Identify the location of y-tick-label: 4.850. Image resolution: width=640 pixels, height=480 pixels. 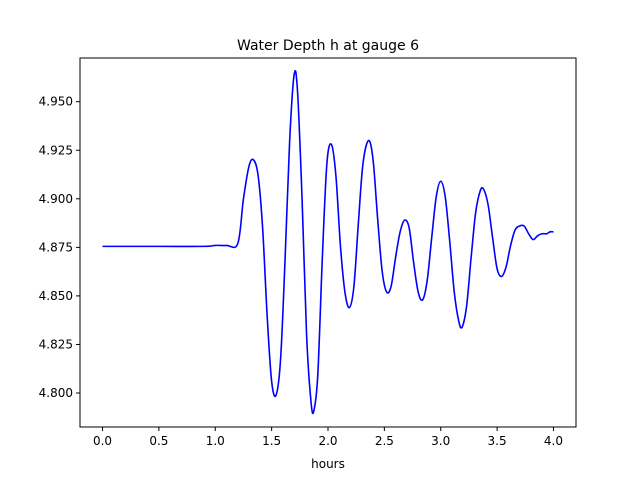
(56, 296).